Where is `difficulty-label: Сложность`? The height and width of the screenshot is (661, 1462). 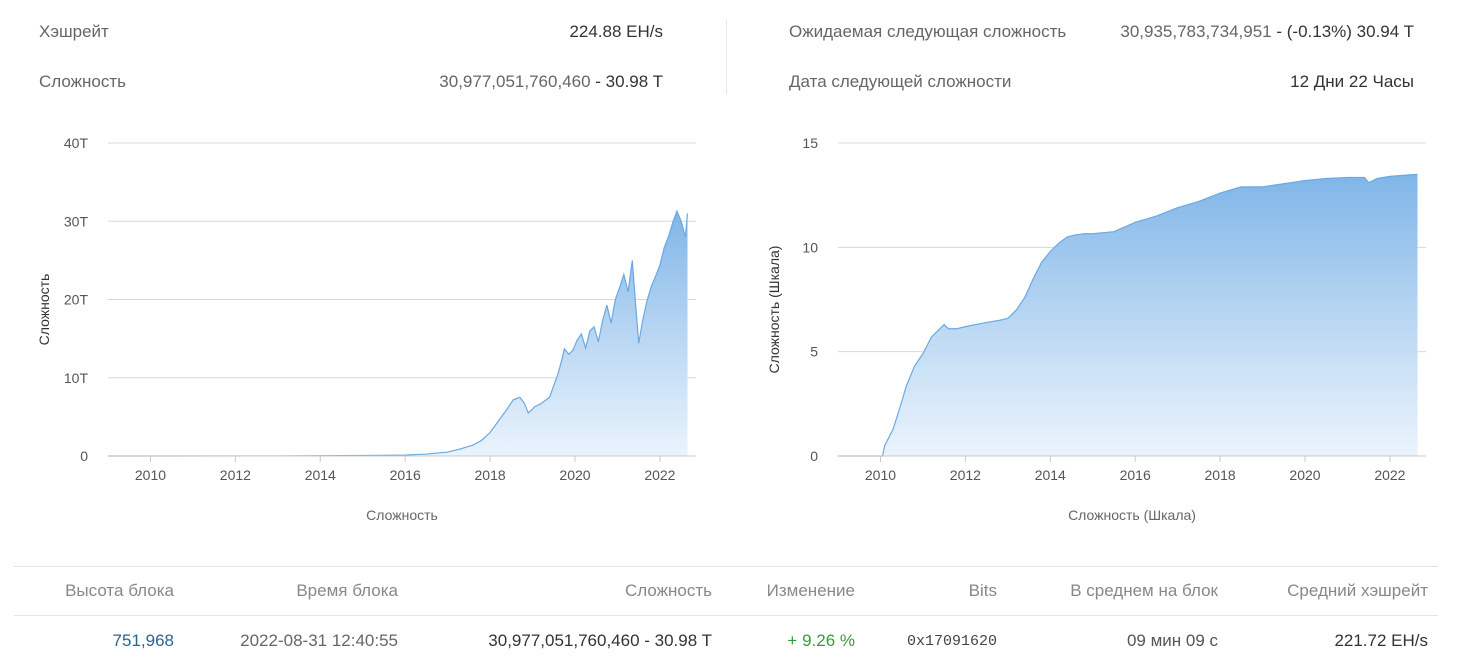
difficulty-label: Сложность is located at coordinates (83, 81).